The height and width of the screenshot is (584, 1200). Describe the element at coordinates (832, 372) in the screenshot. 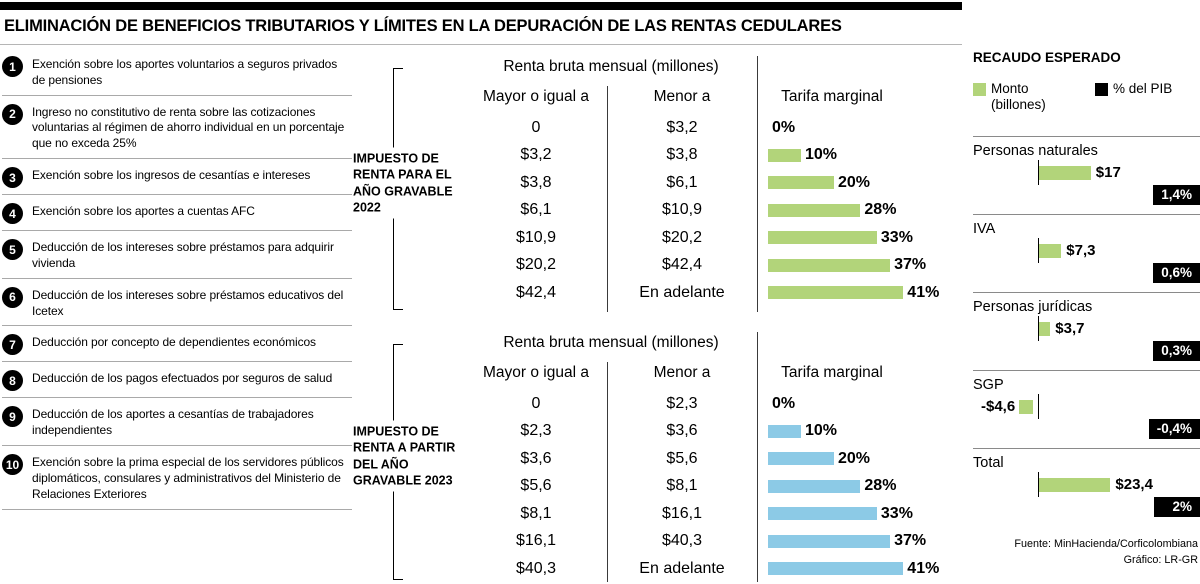

I see `col-header-rate: Tarifa marginal` at that location.